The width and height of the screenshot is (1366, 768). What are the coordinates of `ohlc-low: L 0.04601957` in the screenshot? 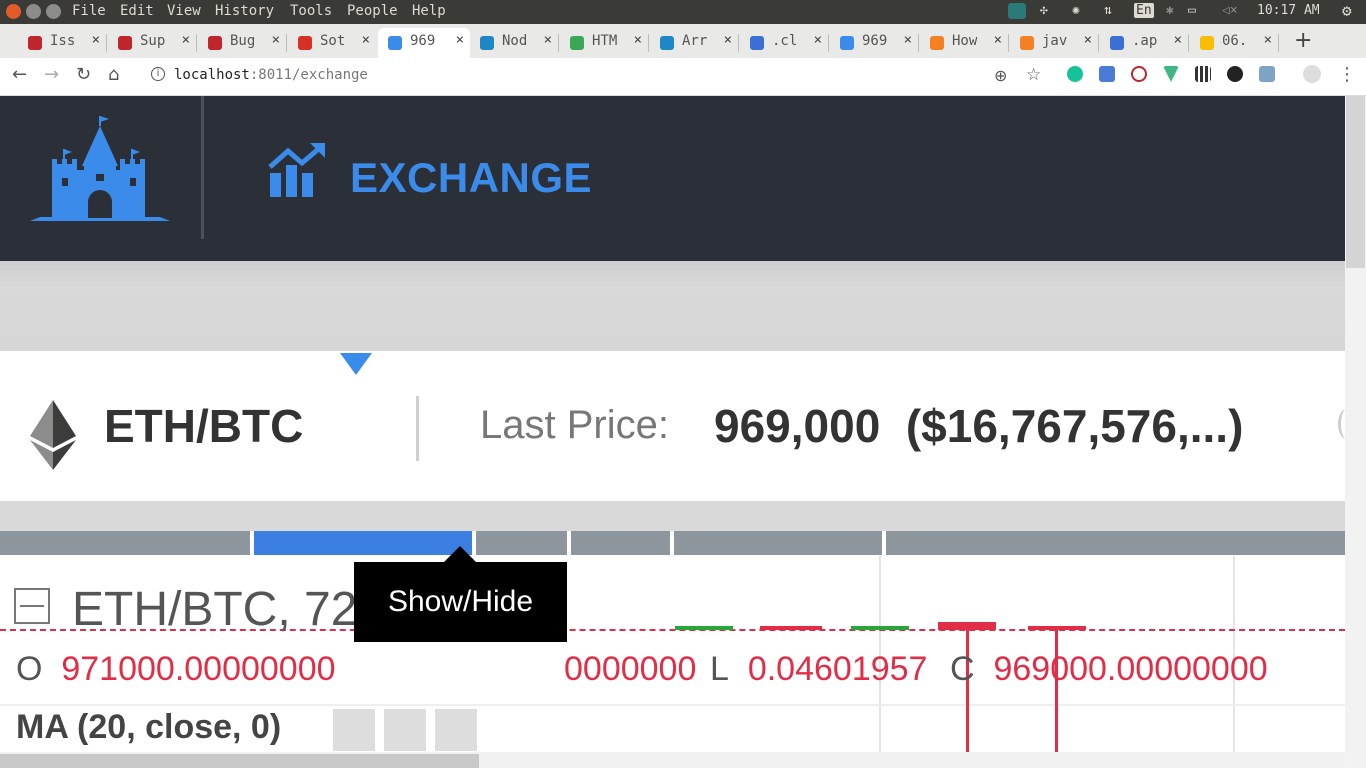 It's located at (818, 669).